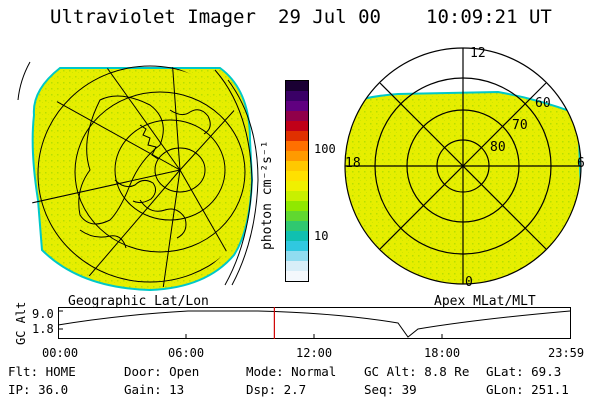 This screenshot has height=400, width=600. I want to click on time-tick-1200: 12:00, so click(314, 353).